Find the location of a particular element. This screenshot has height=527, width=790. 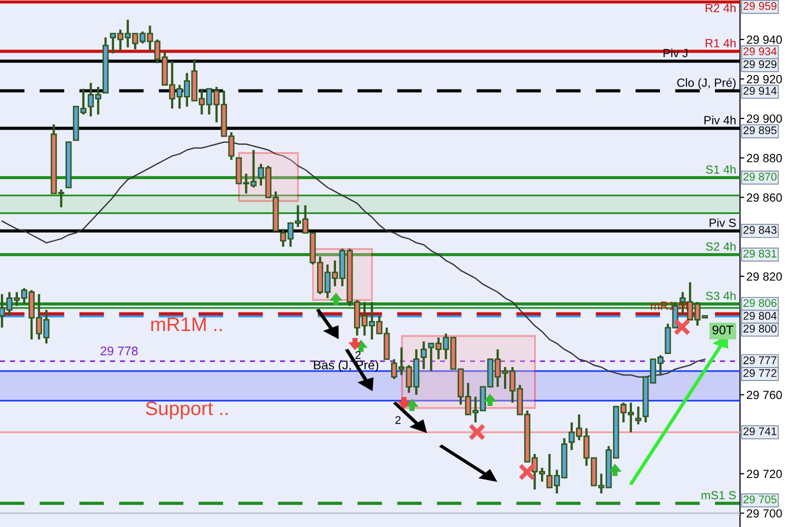

text: 29 705 is located at coordinates (760, 499).